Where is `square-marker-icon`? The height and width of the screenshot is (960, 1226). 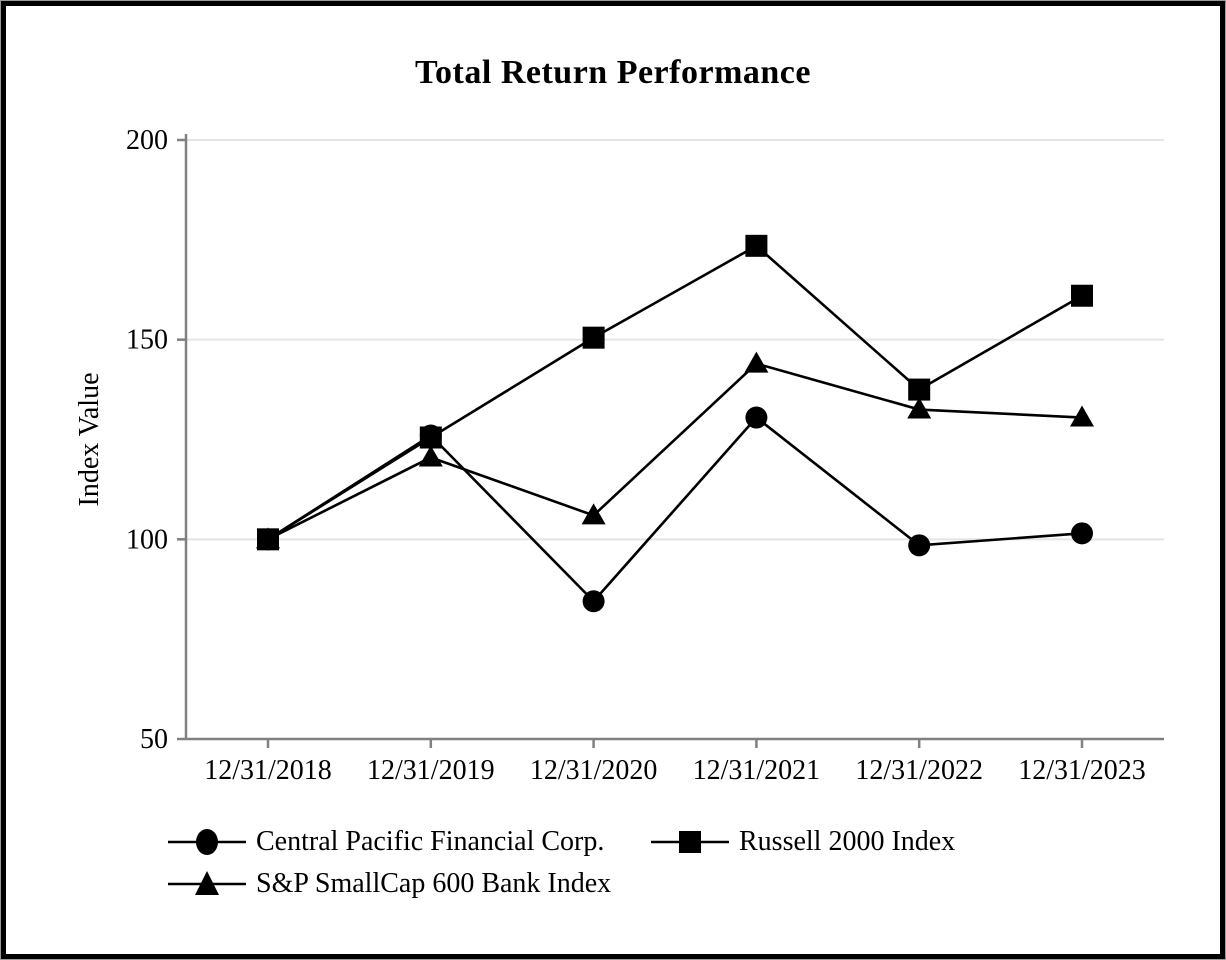 square-marker-icon is located at coordinates (690, 842).